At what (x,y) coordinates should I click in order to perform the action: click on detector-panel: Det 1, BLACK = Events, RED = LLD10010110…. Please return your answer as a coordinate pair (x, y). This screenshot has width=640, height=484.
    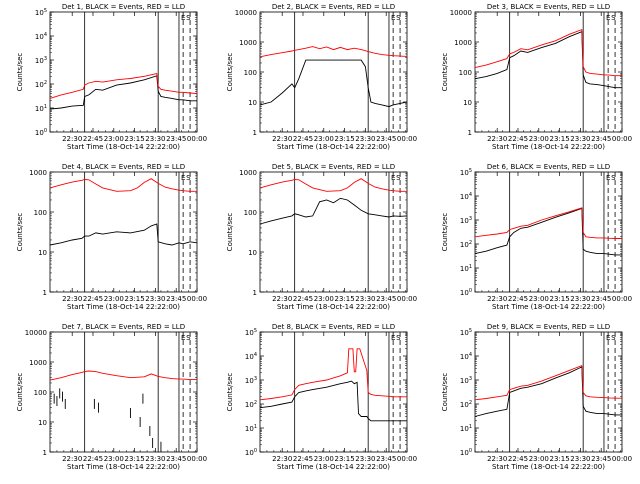
    Looking at the image, I should click on (111, 77).